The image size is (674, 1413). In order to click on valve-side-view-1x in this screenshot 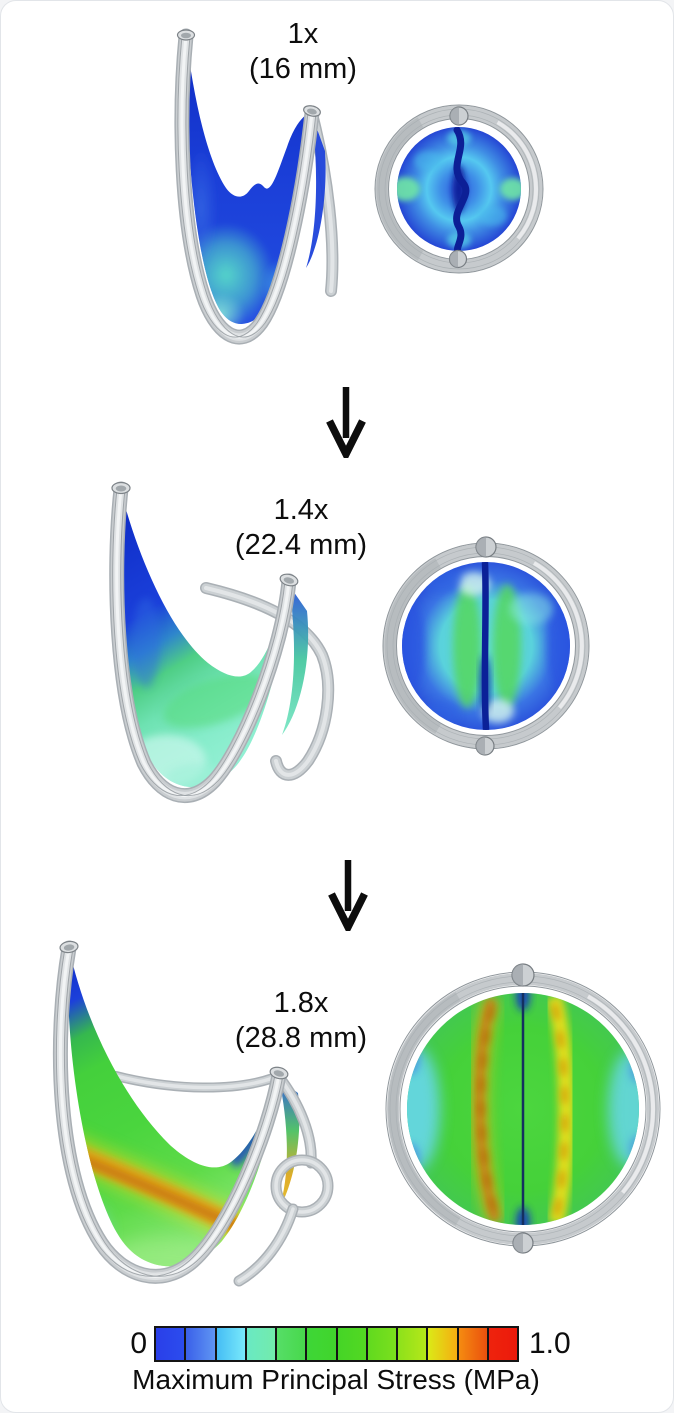, I will do `click(243, 195)`.